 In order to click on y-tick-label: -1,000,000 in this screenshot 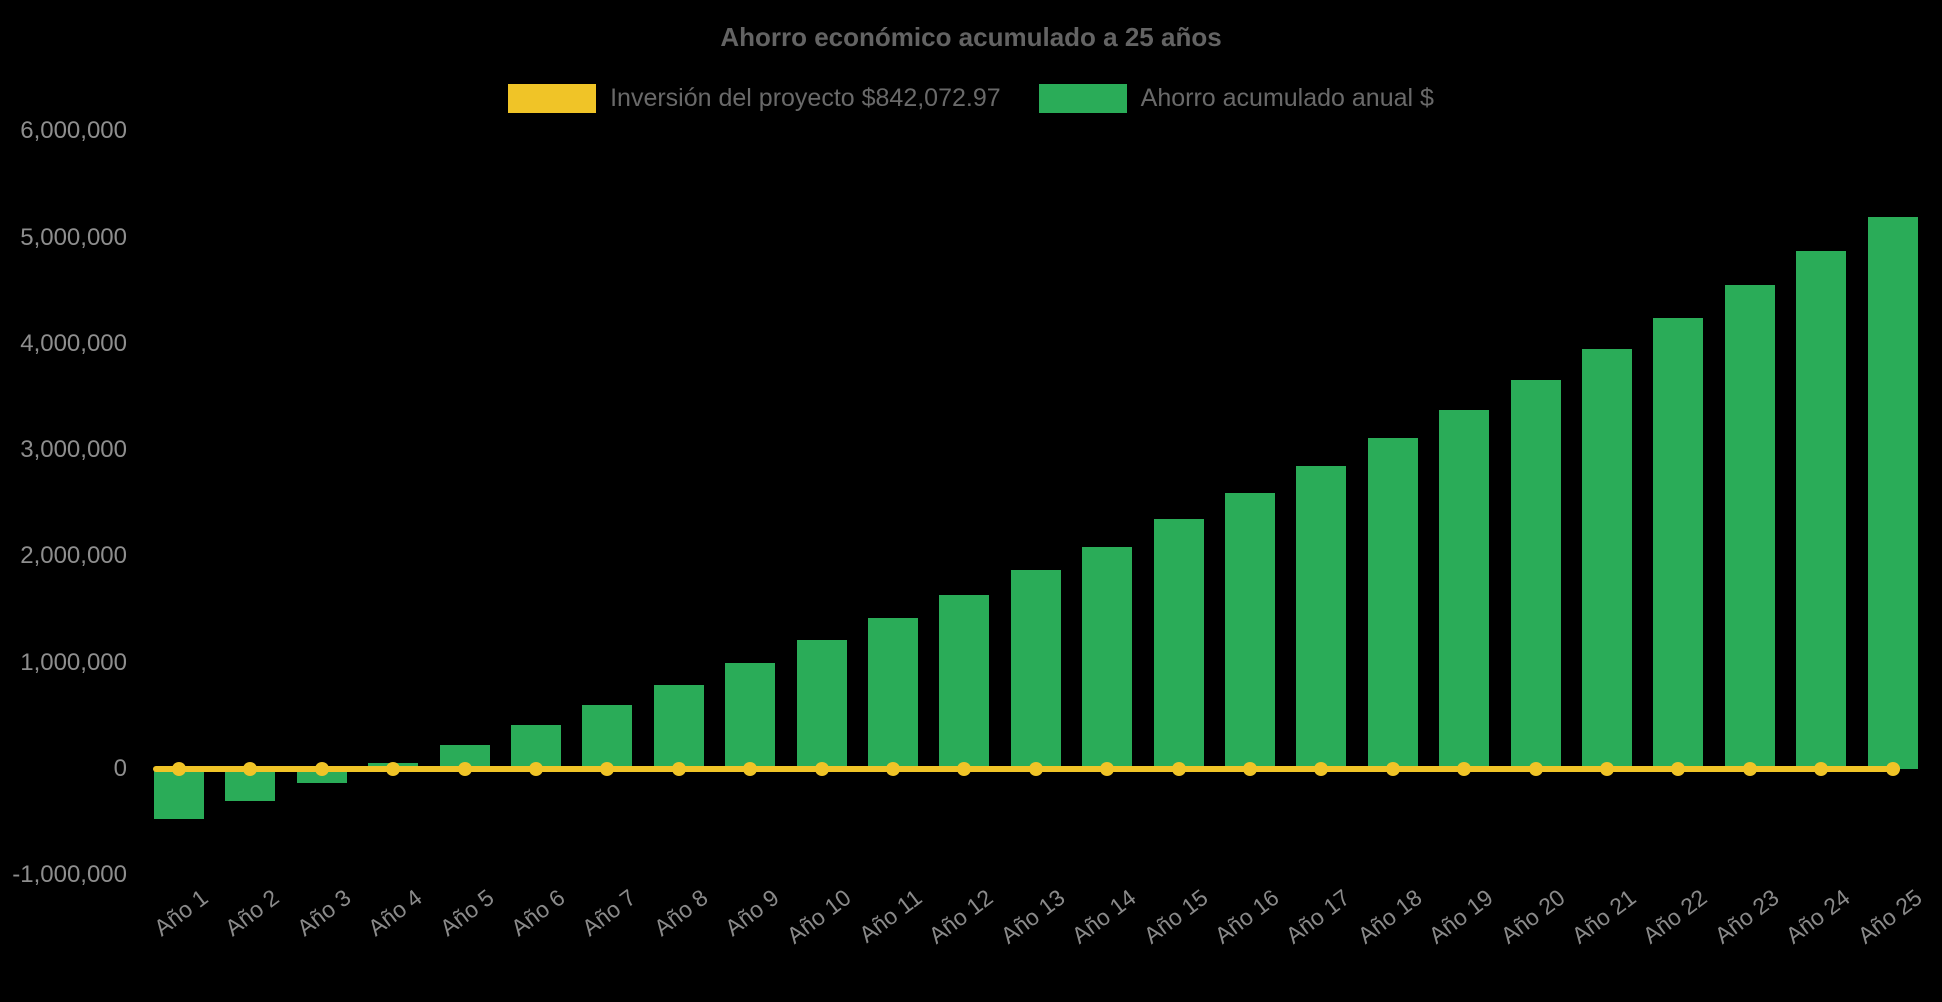, I will do `click(69, 875)`.